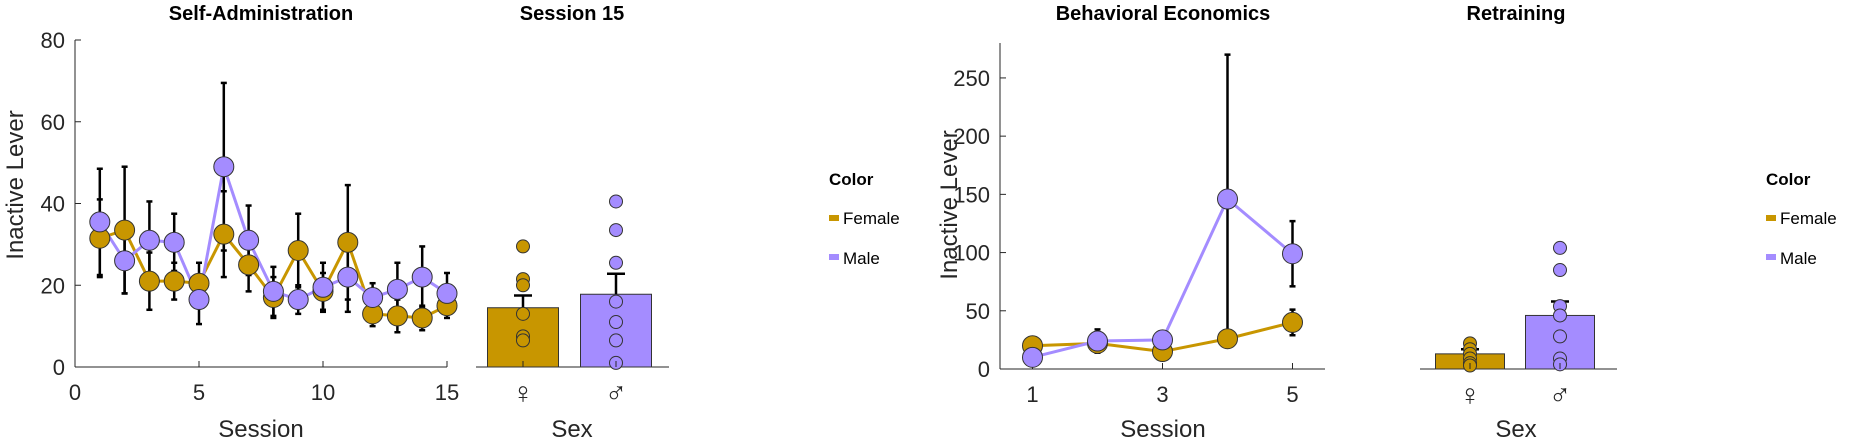  Describe the element at coordinates (53, 204) in the screenshot. I see `y-tick-label: 40` at that location.